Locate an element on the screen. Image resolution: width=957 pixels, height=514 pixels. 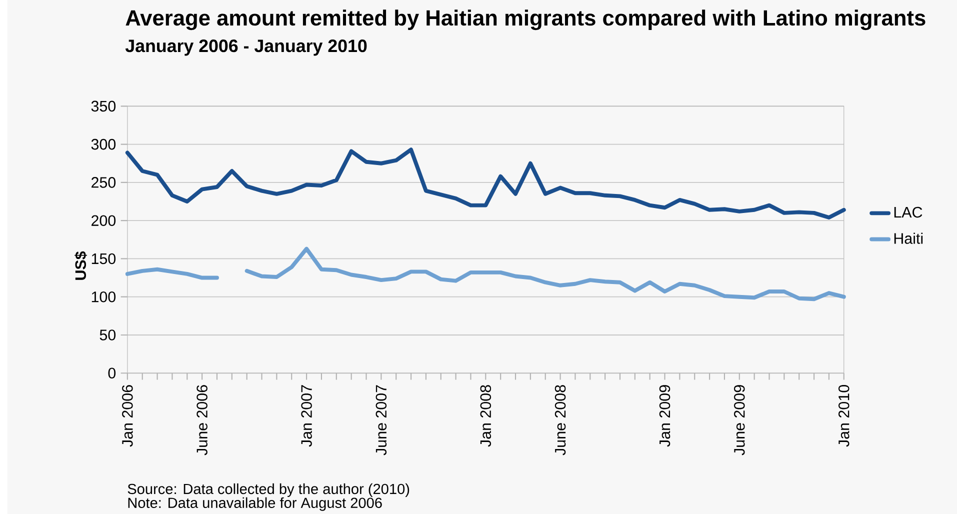
y-axis-title: US$ is located at coordinates (80, 265).